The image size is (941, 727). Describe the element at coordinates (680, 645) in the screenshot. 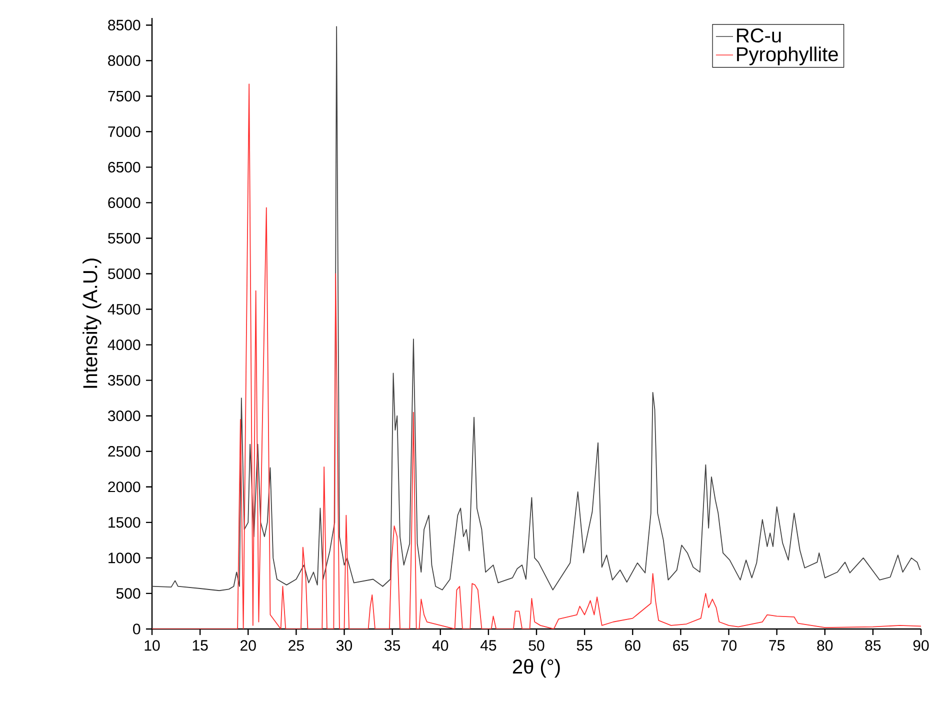

I see `x-tick-label: 65` at that location.